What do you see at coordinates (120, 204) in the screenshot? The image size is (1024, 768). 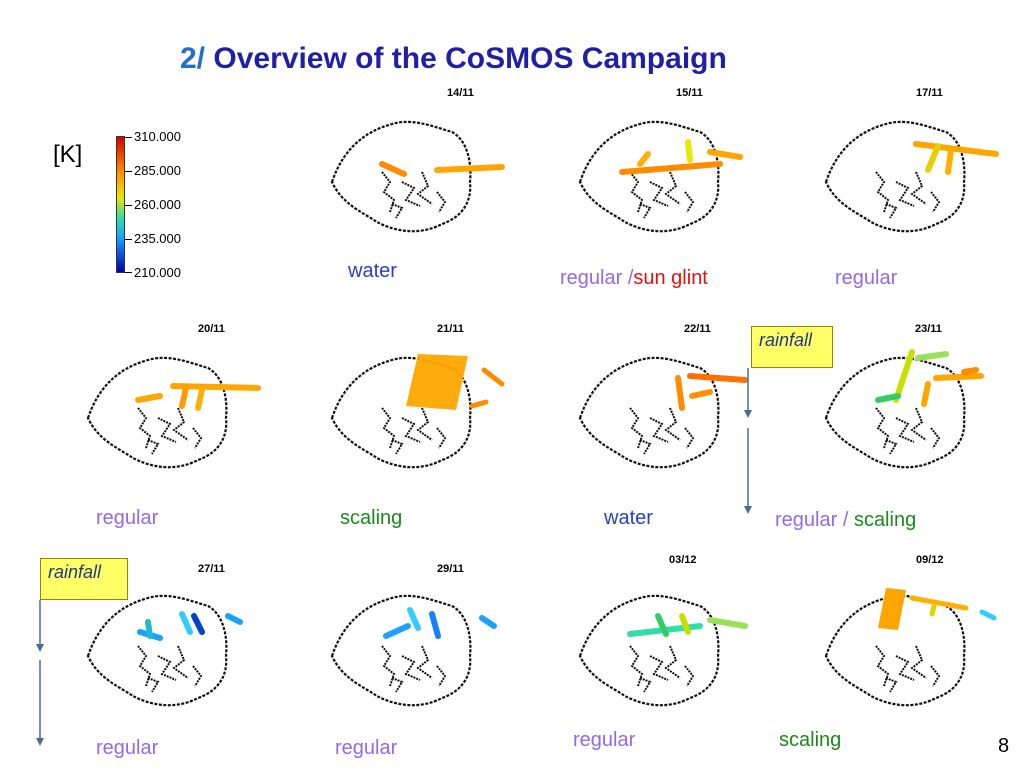 I see `colorbar` at bounding box center [120, 204].